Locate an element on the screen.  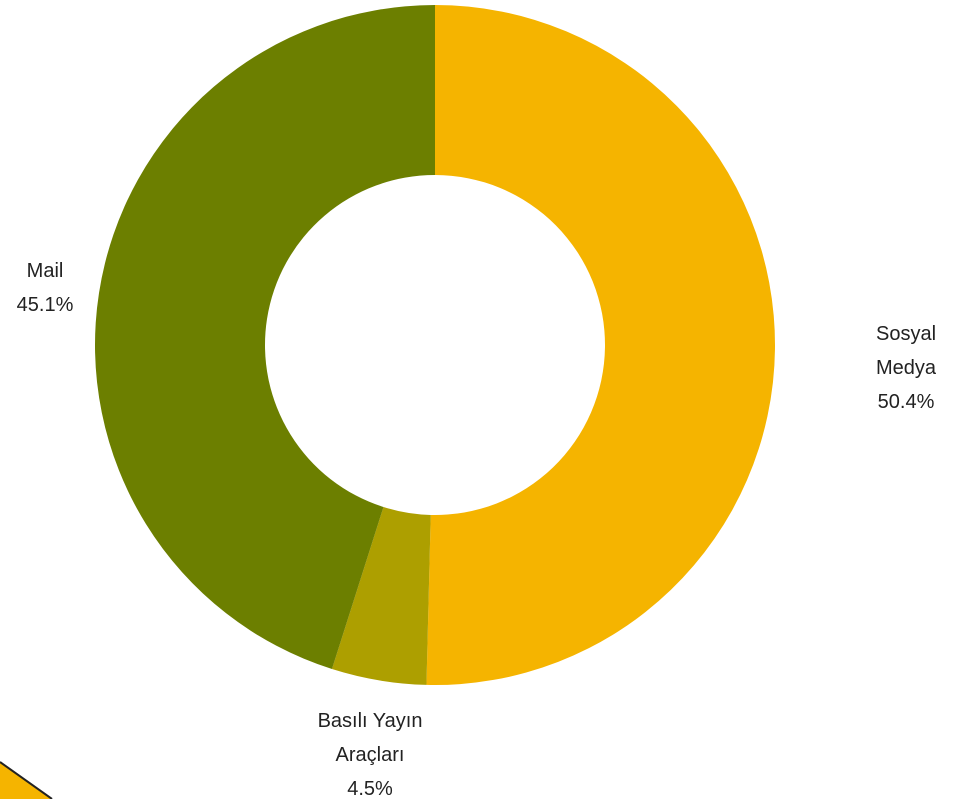
slice-name-label: Sosyal is located at coordinates (906, 334).